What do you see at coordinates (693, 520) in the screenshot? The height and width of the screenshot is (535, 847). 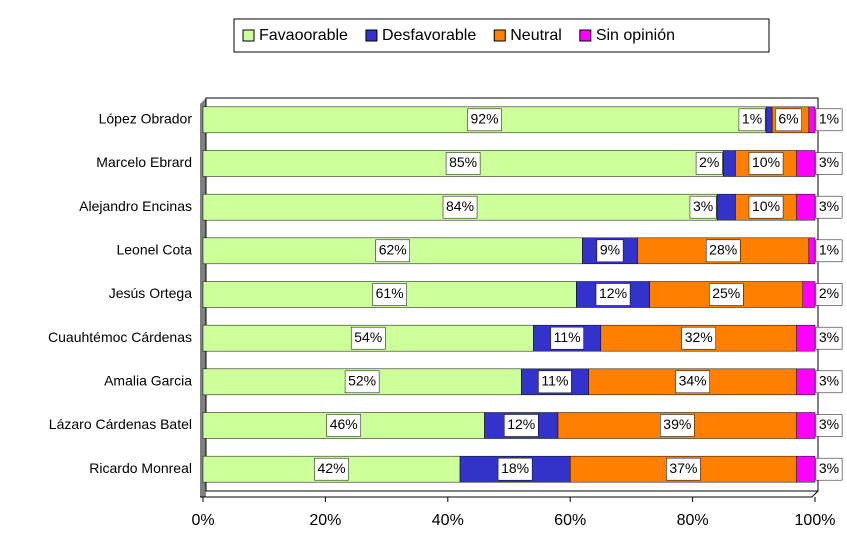 I see `x-tick-label: 80%` at bounding box center [693, 520].